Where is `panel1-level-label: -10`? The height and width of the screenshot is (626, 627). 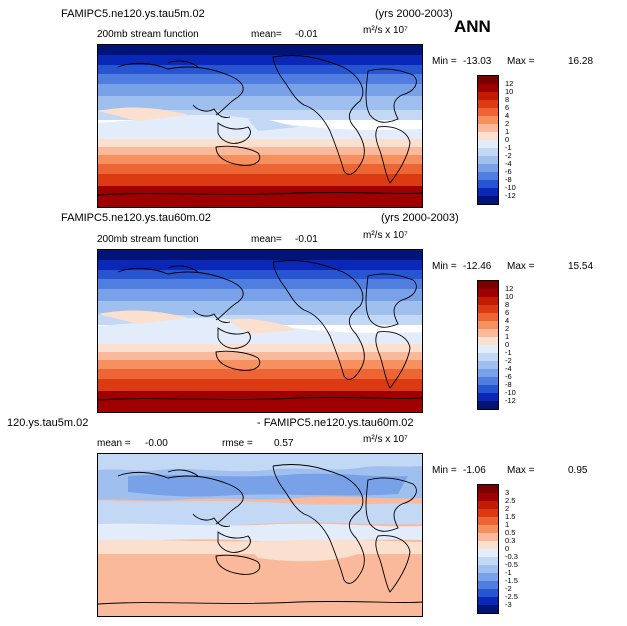
panel1-level-label: -10 is located at coordinates (510, 187).